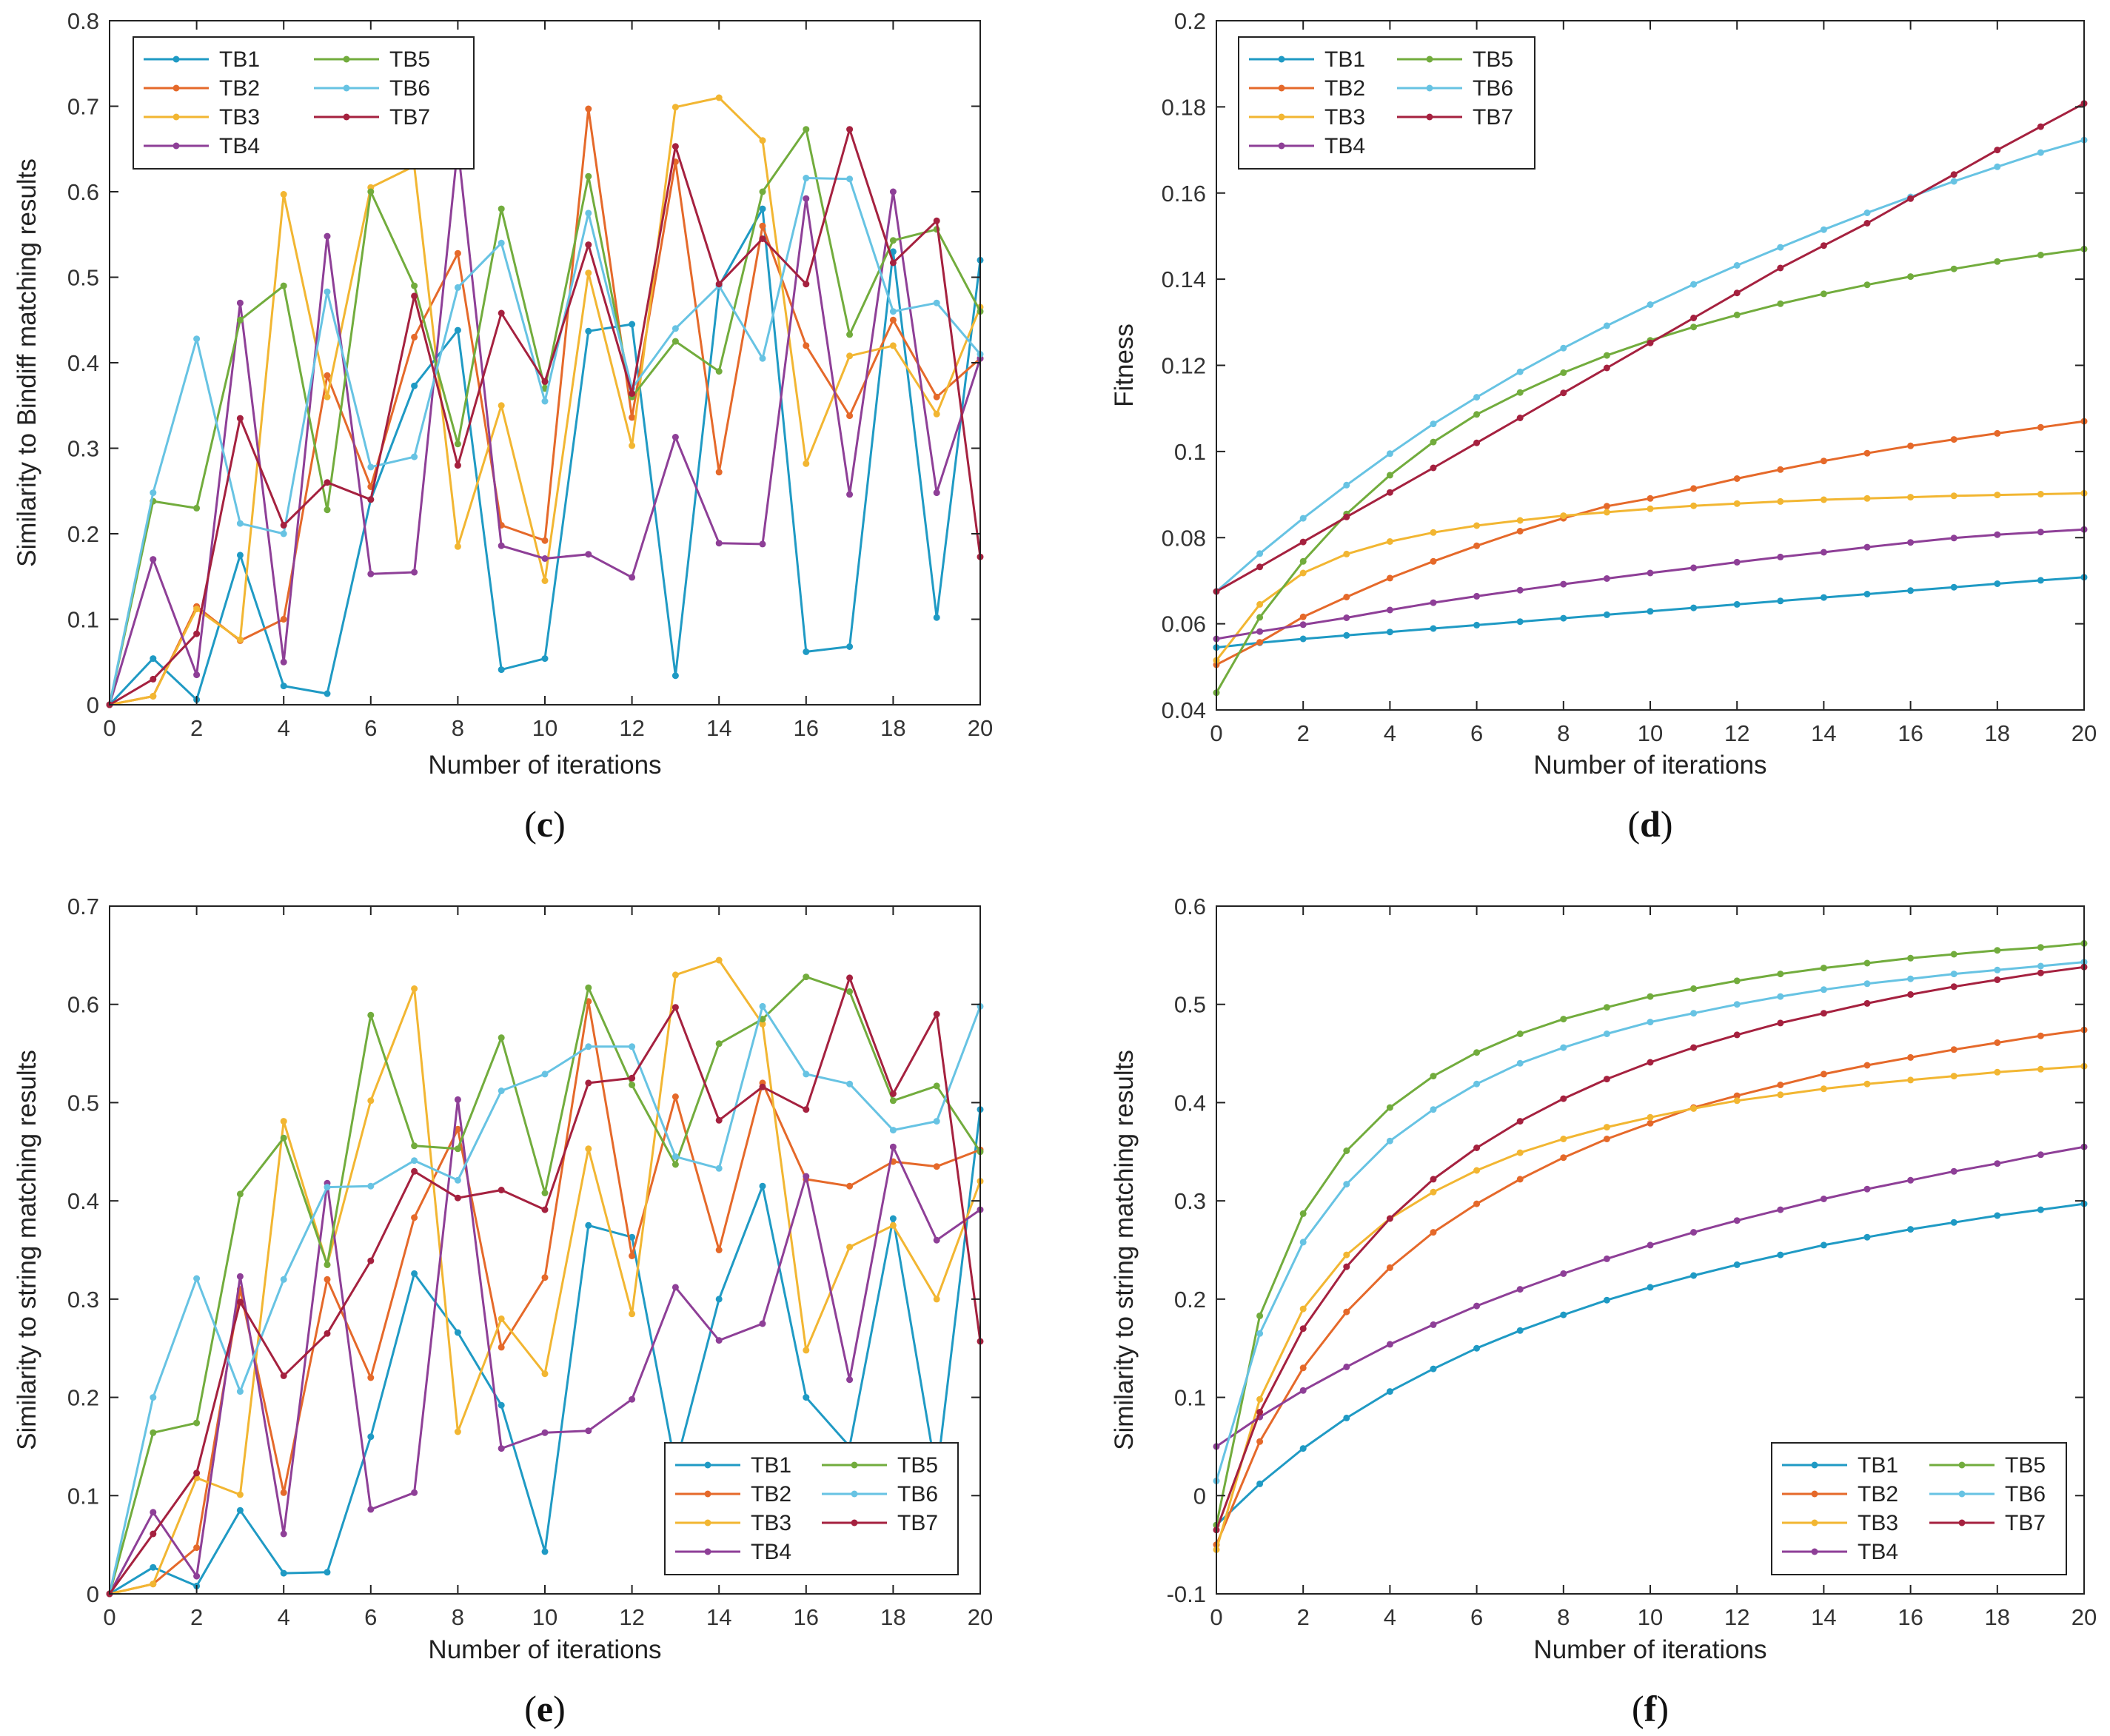 Image resolution: width=2110 pixels, height=1736 pixels. Describe the element at coordinates (1493, 117) in the screenshot. I see `legend-label: TB7` at that location.